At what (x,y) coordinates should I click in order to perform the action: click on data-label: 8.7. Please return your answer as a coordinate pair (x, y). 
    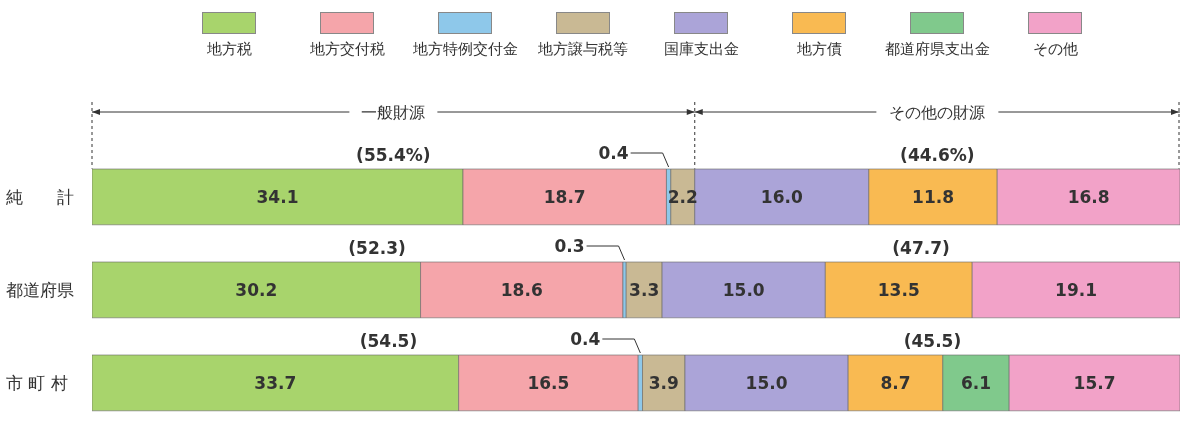
    Looking at the image, I should click on (895, 382).